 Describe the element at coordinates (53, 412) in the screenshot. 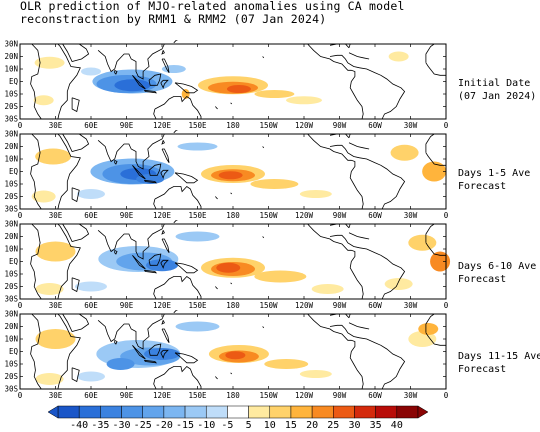

I see `colorbar-arrow-left` at that location.